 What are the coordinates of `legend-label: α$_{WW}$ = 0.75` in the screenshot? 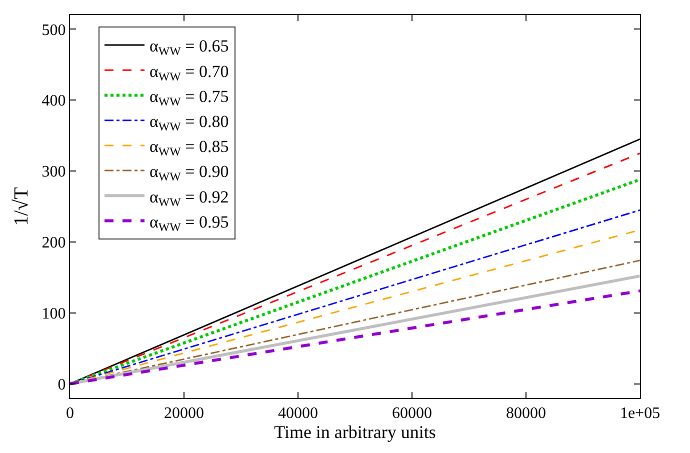 It's located at (189, 97).